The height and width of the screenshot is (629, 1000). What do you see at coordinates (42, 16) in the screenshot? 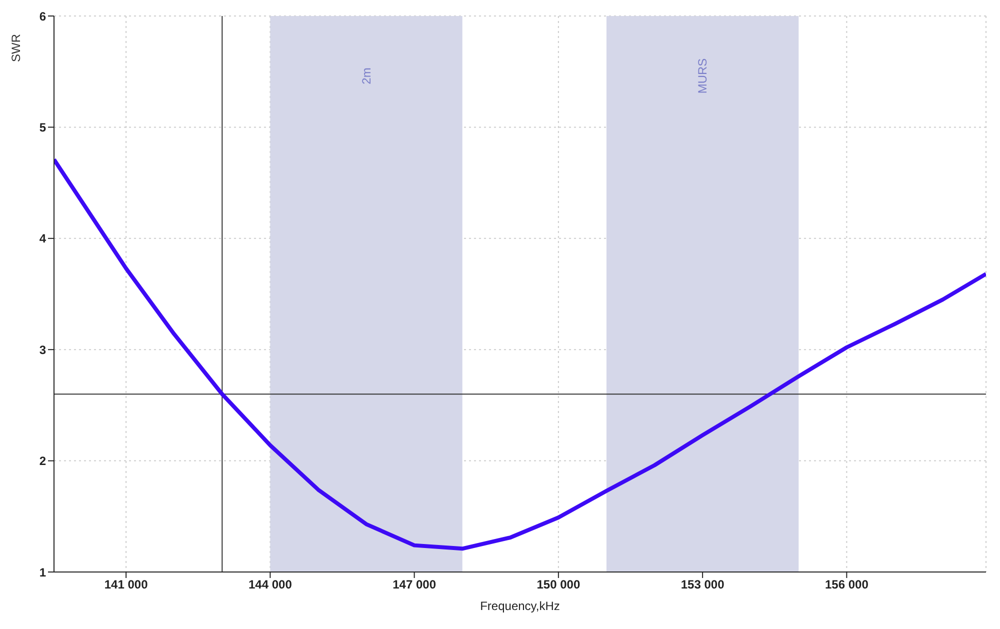
I see `y-tick-label: 6` at bounding box center [42, 16].